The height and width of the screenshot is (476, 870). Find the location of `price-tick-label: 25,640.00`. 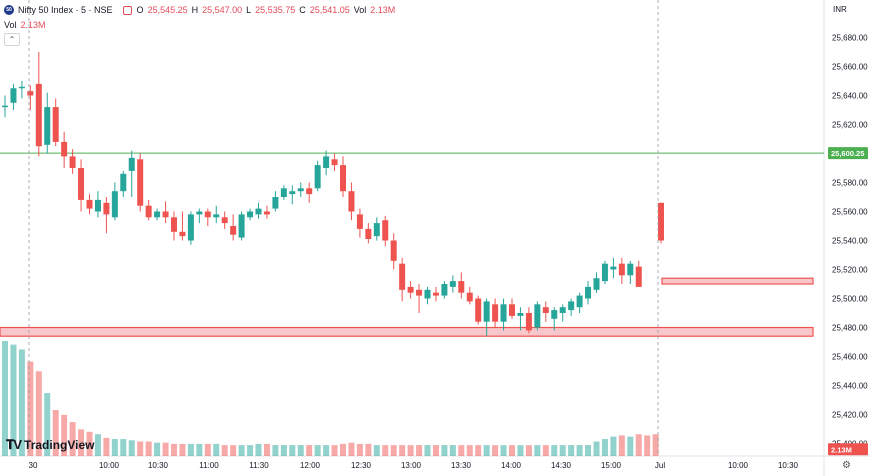

price-tick-label: 25,640.00 is located at coordinates (850, 96).